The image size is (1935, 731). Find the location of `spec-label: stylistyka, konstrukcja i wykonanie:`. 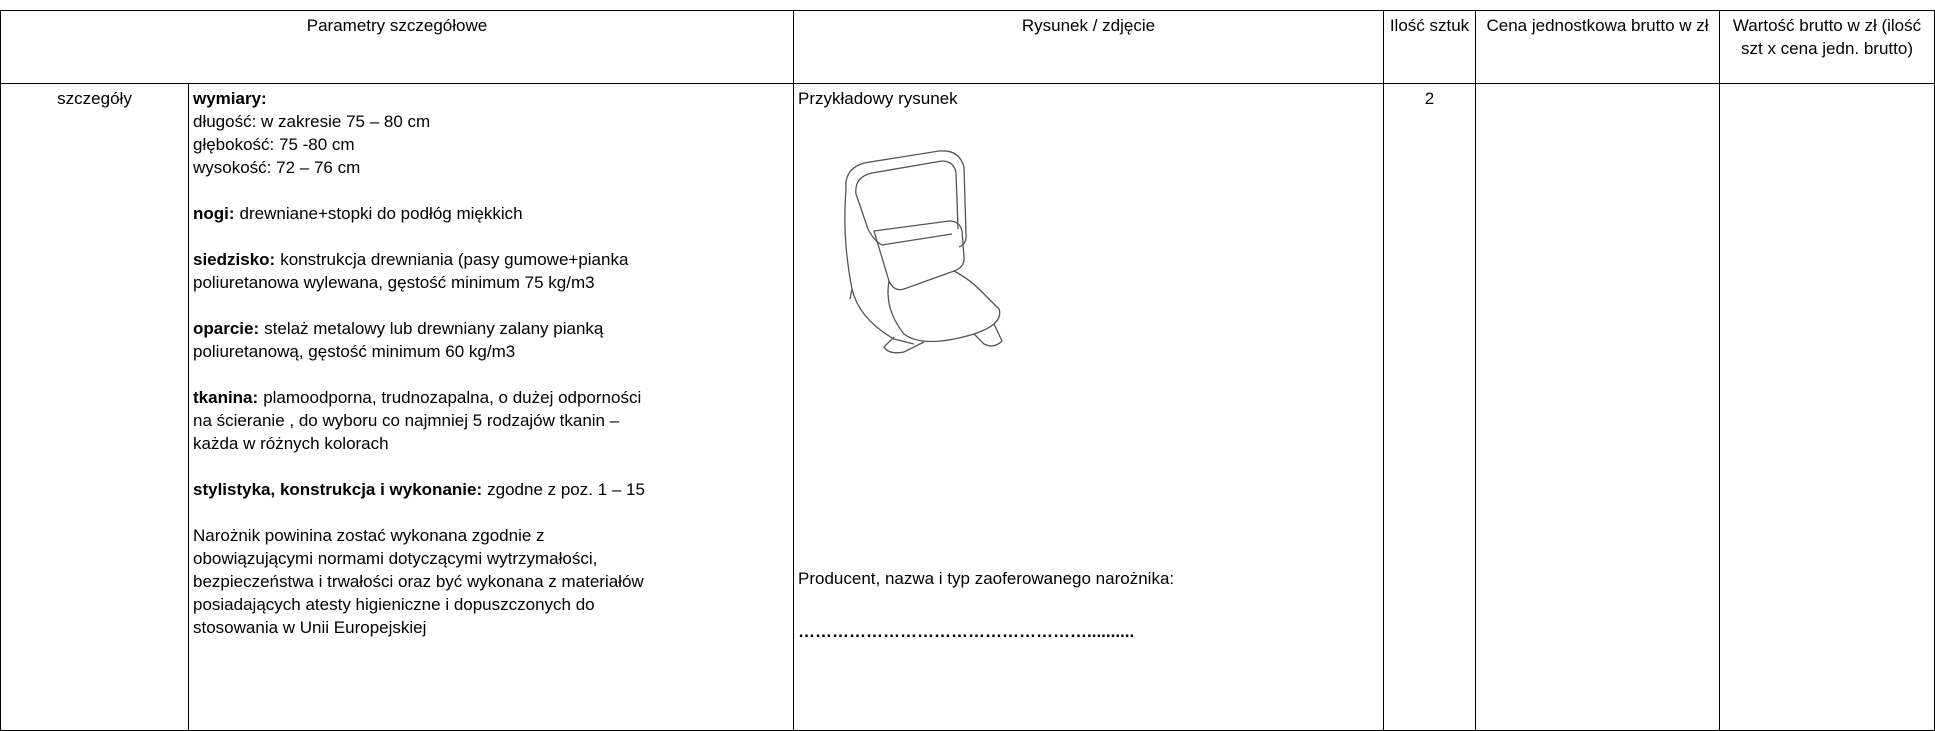

spec-label: stylistyka, konstrukcja i wykonanie: is located at coordinates (338, 489).